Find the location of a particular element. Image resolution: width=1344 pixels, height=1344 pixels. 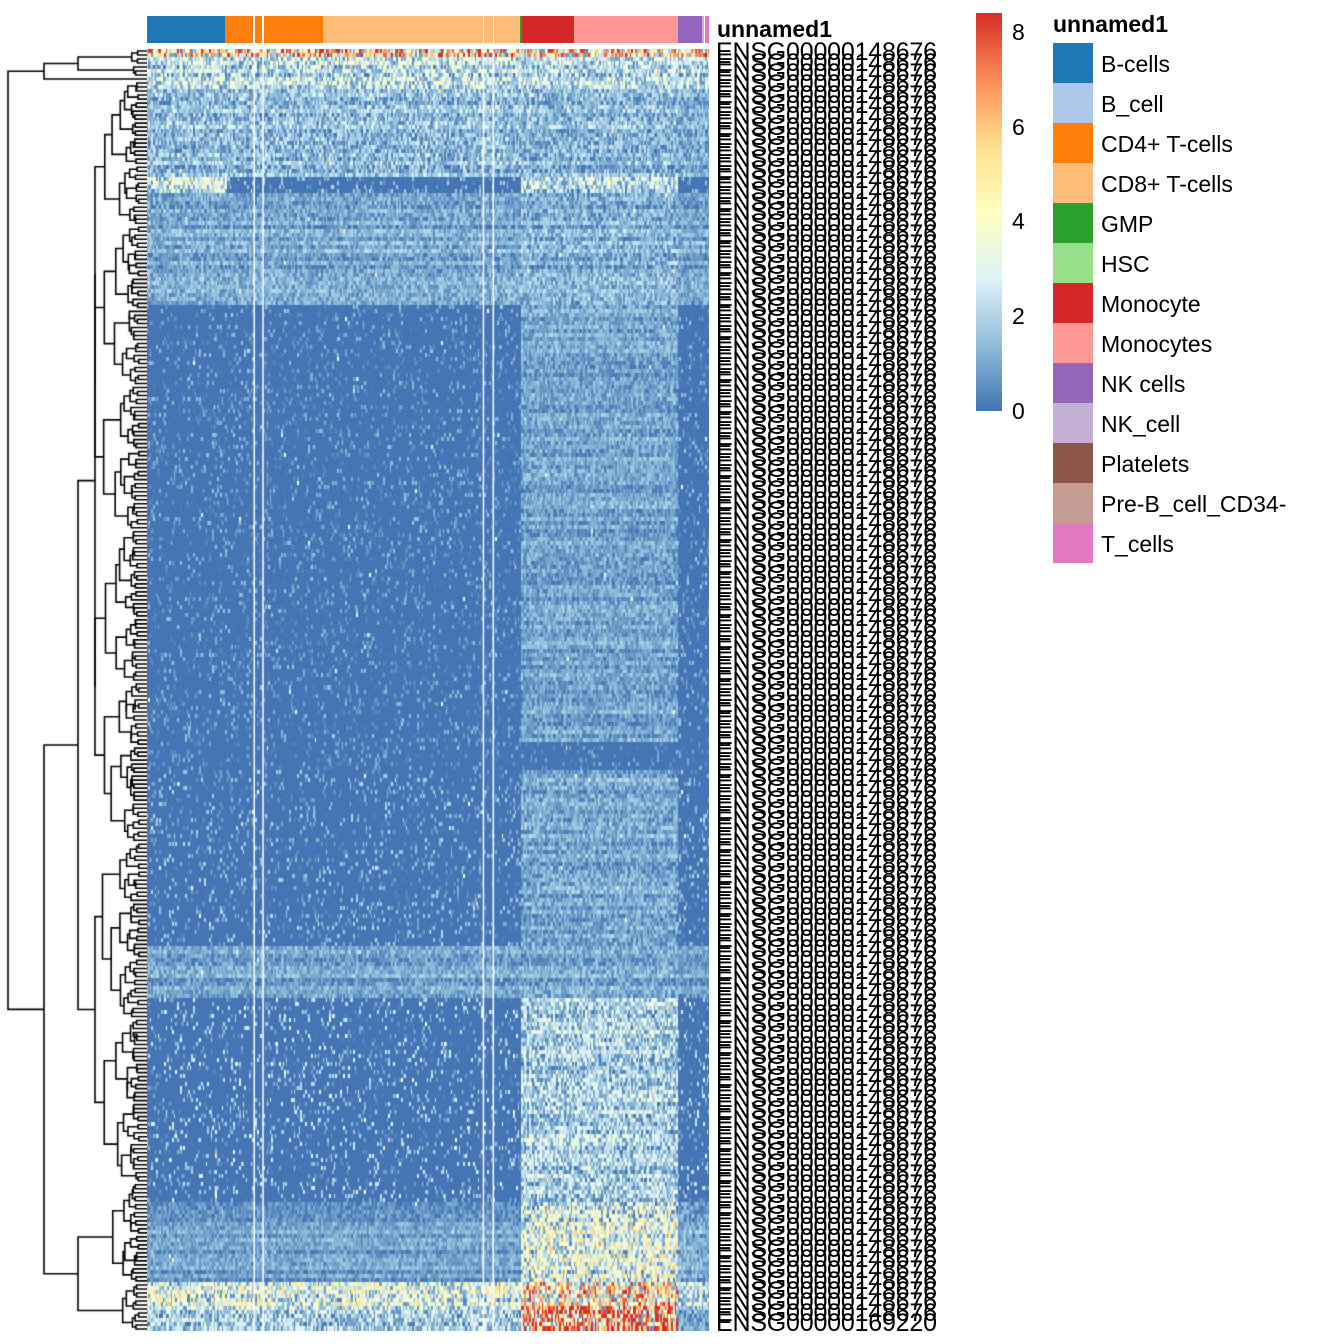

annotation-gap is located at coordinates (483, 29).